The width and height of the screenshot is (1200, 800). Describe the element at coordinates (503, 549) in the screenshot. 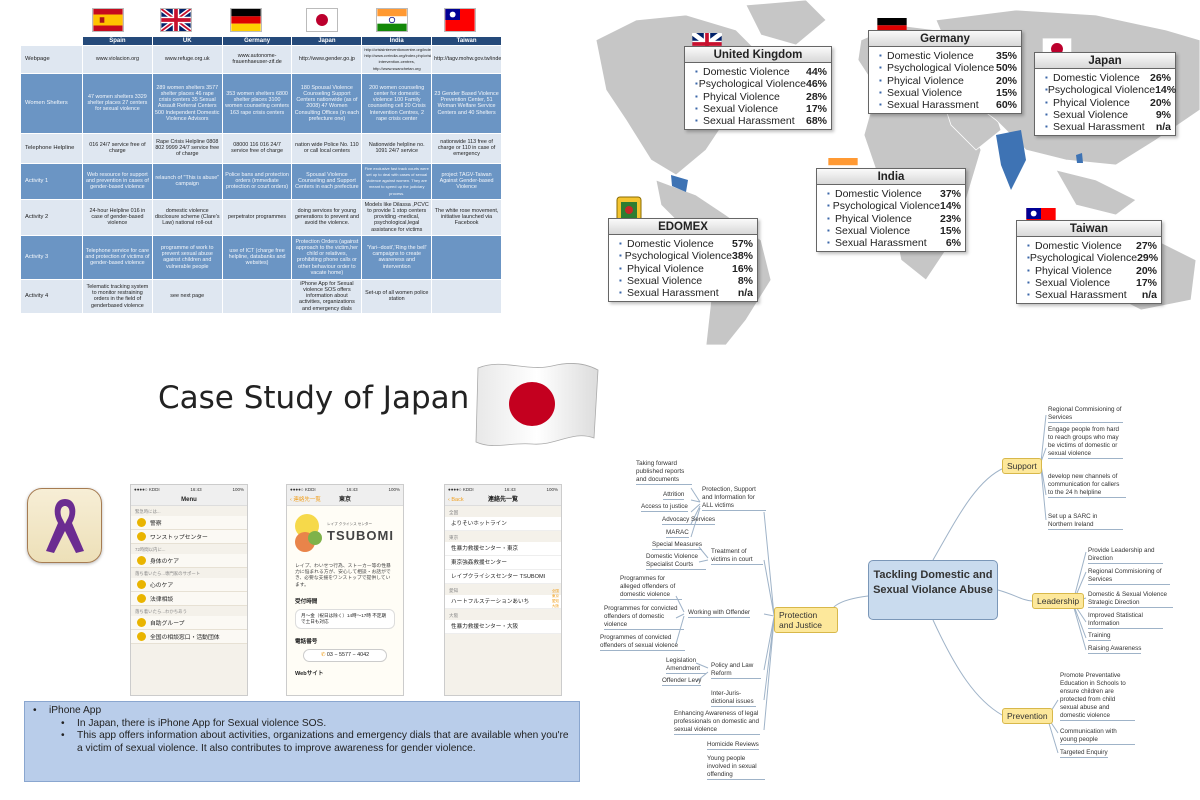

I see `contact-list-item: 性暴力救援センター・東京` at that location.